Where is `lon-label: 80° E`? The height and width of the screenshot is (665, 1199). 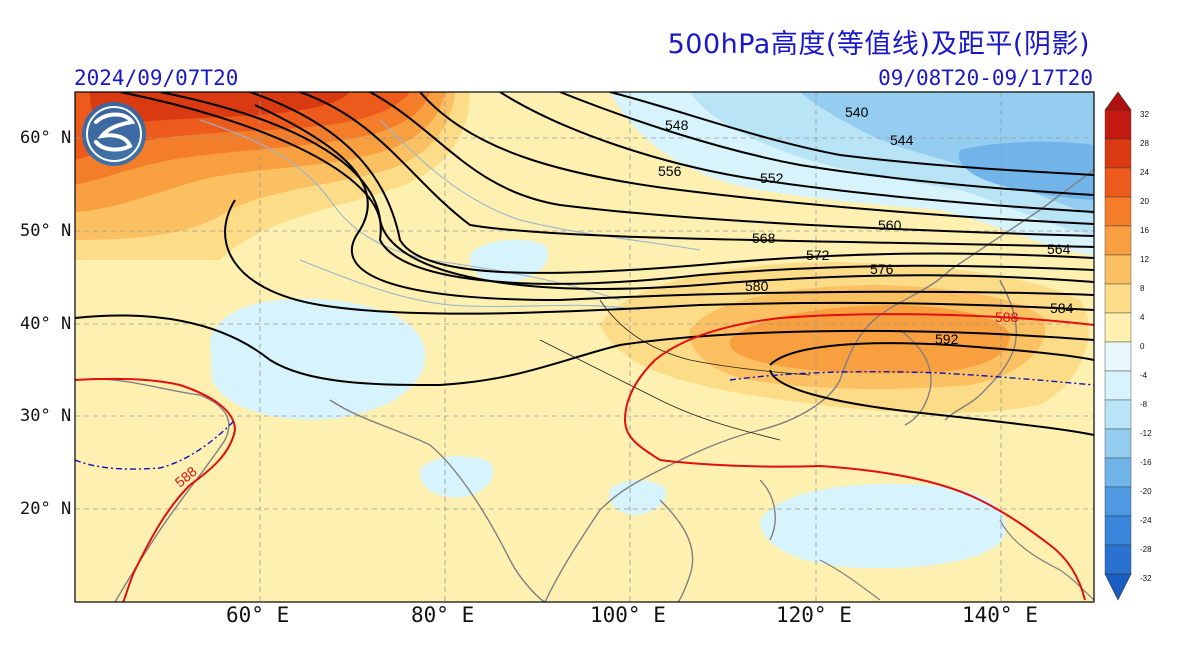 lon-label: 80° E is located at coordinates (443, 615).